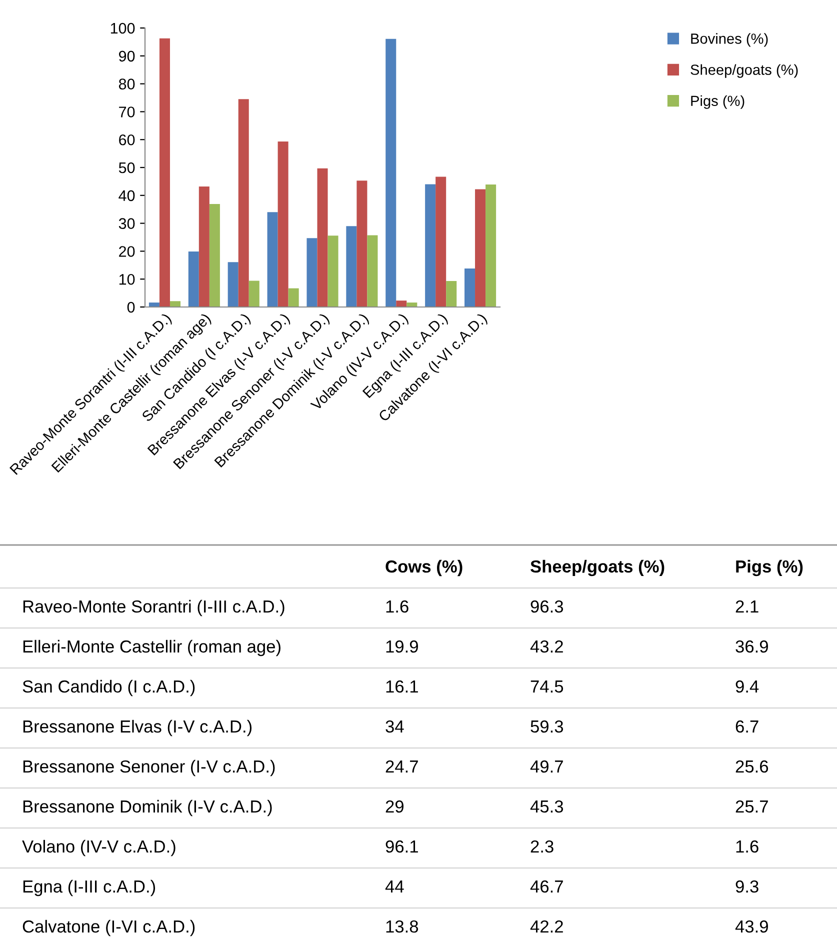  What do you see at coordinates (127, 279) in the screenshot?
I see `y-tick-label: 10` at bounding box center [127, 279].